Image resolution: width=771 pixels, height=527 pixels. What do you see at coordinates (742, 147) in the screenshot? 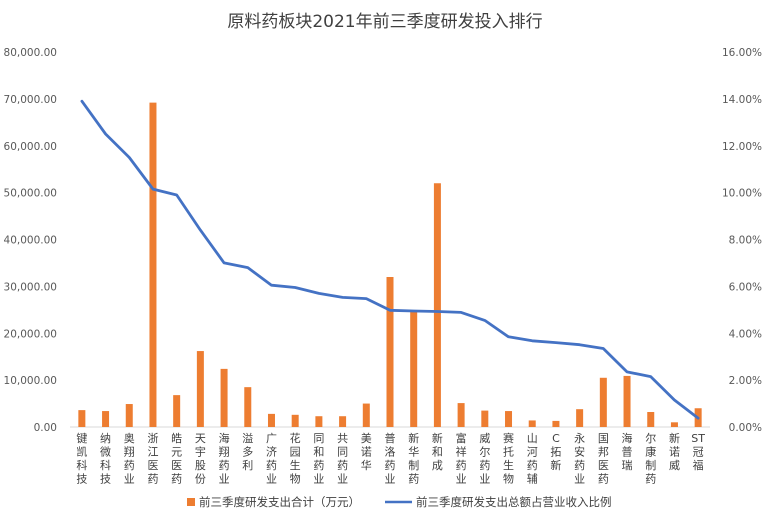
I see `right-tick-label: 12.00%` at bounding box center [742, 147].